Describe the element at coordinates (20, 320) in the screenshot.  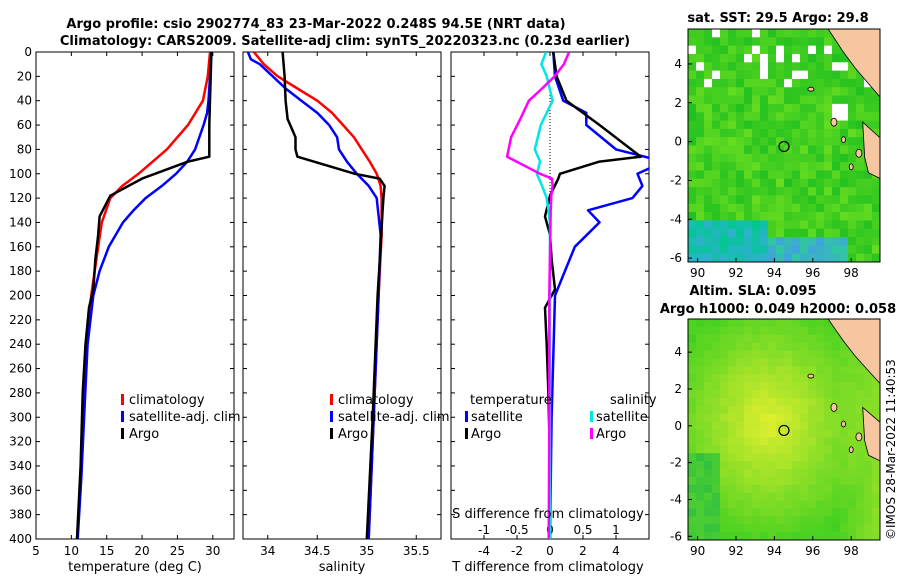
I see `y-tick-label: 220` at that location.